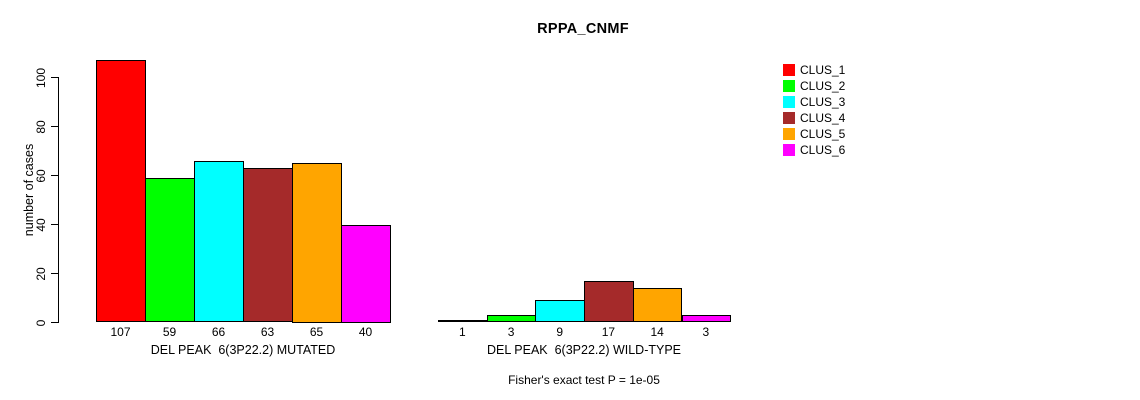 The height and width of the screenshot is (400, 1140). I want to click on bar-value-label: 1, so click(462, 332).